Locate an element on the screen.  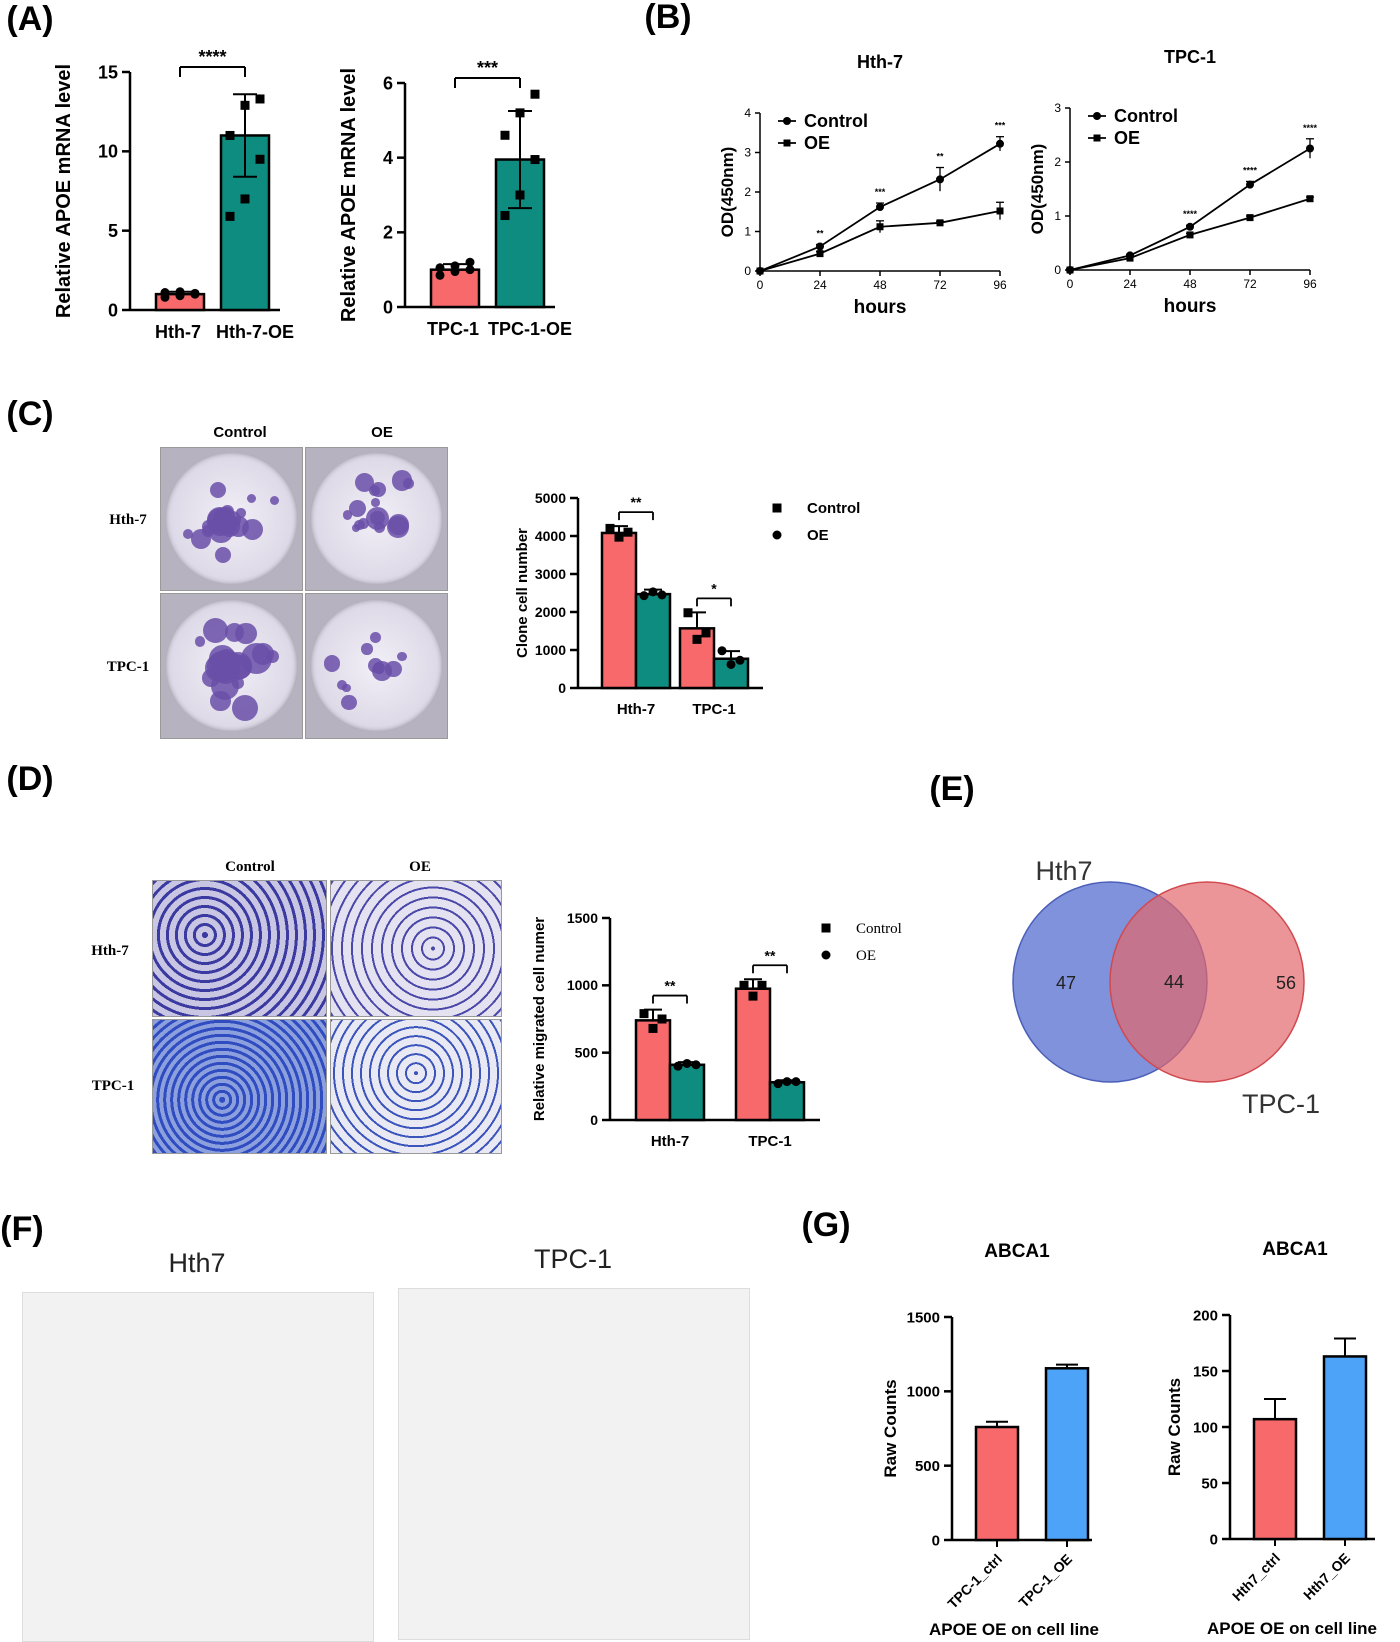
chart-b2-legend-marker is located at coordinates (1097, 116).